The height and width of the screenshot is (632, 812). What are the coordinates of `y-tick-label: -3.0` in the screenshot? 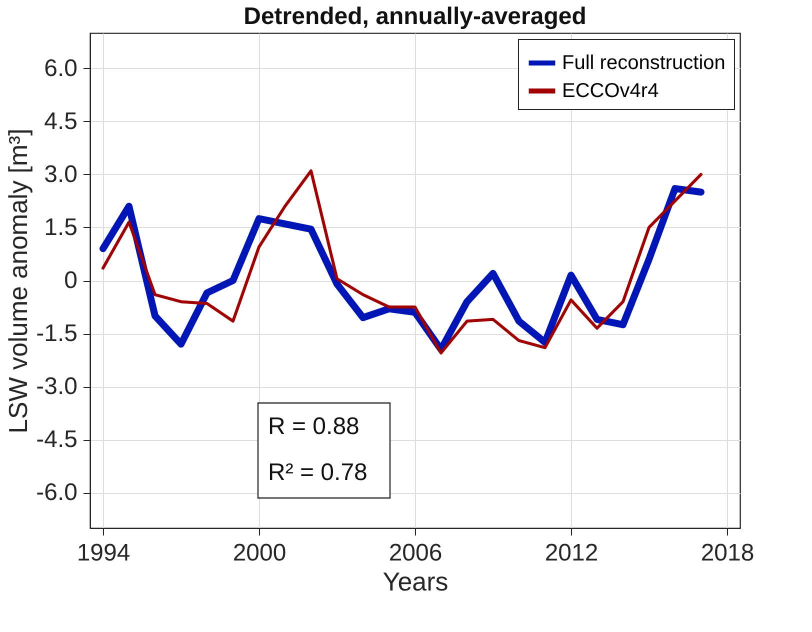 It's located at (57, 386).